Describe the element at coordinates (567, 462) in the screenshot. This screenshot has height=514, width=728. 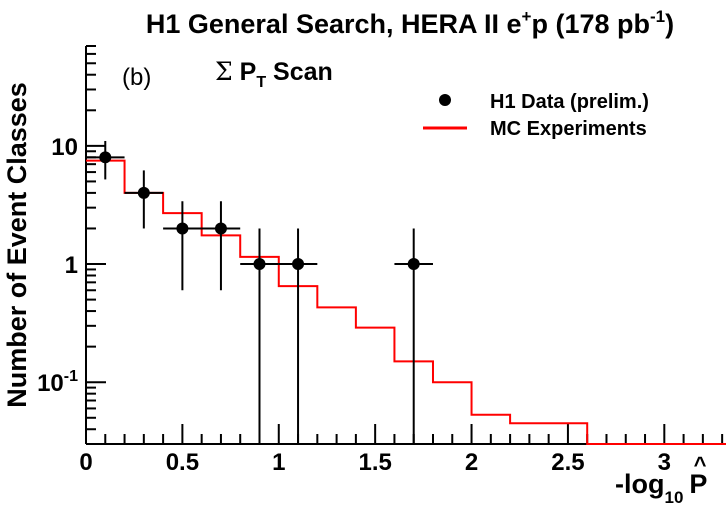
I see `x-tick-label: 2.5` at that location.